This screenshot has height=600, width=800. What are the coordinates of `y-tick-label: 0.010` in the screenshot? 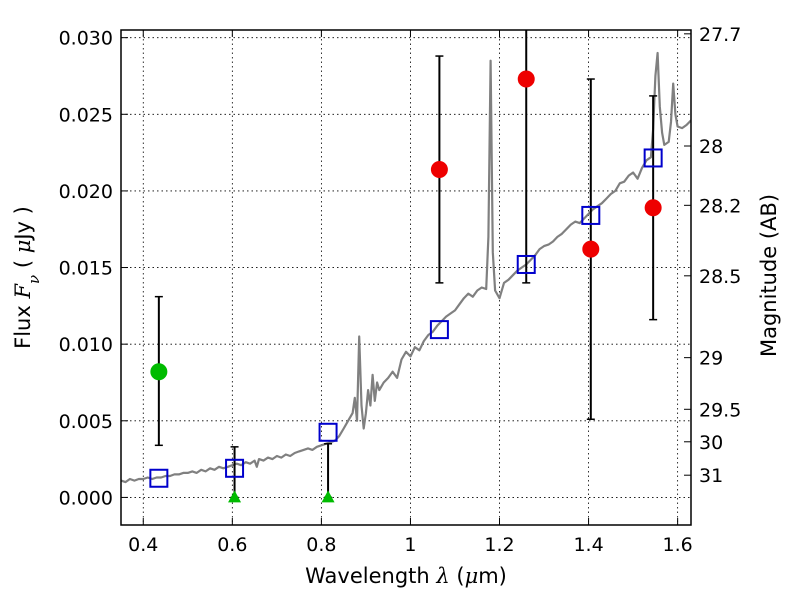 It's located at (86, 345).